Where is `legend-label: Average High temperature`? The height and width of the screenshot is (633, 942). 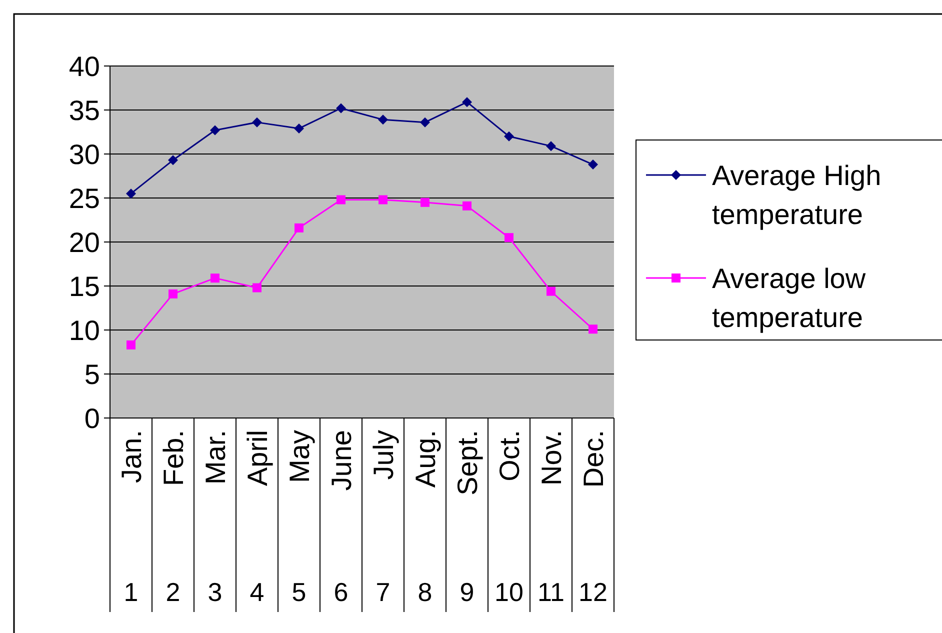
legend-label: Average High temperature is located at coordinates (797, 195).